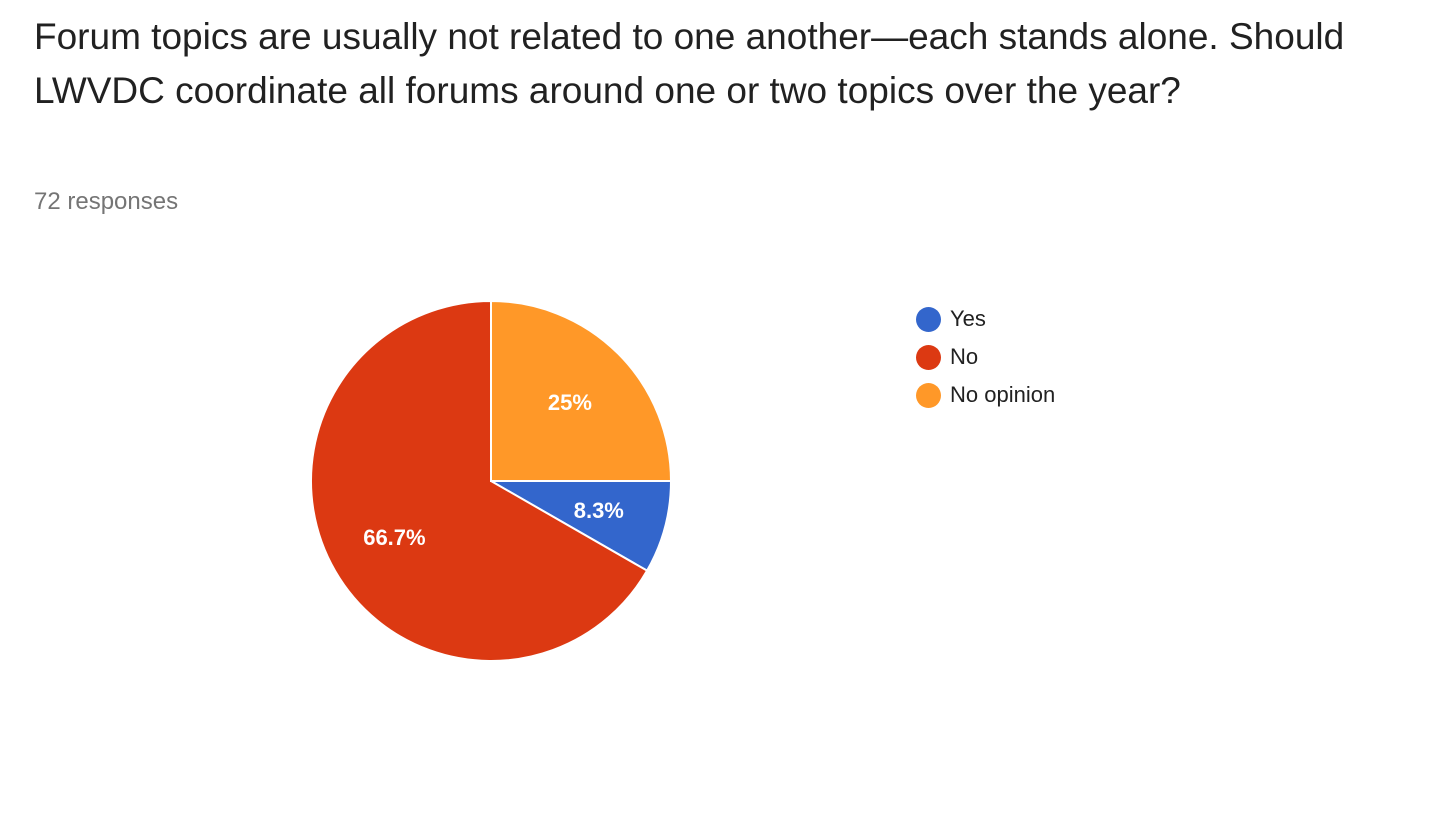 The image size is (1444, 838). I want to click on legend-label-no: No, so click(964, 356).